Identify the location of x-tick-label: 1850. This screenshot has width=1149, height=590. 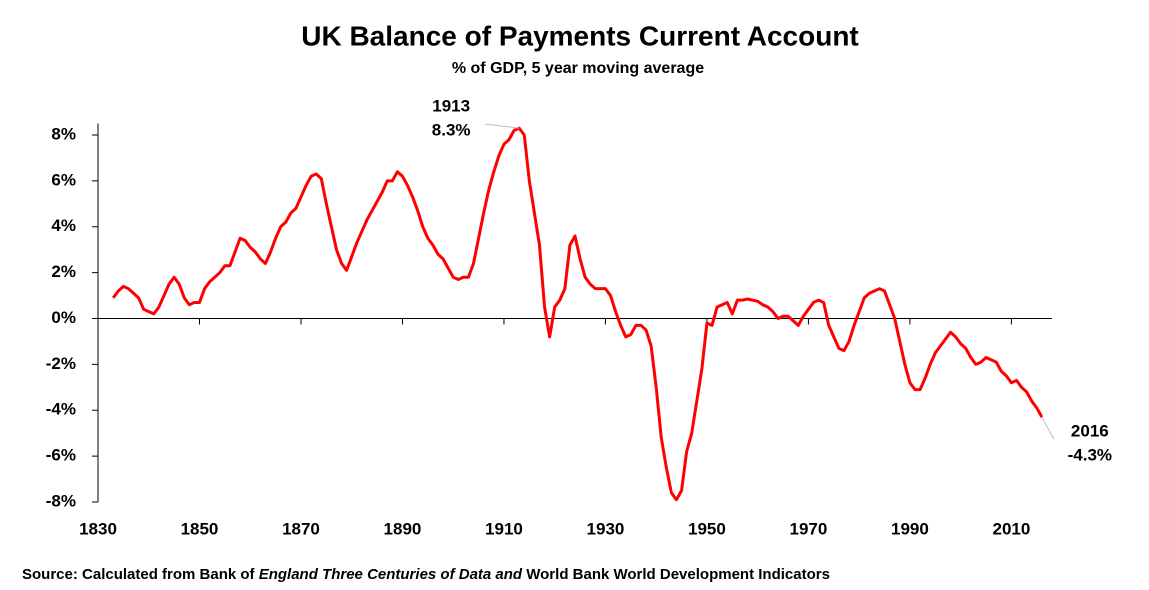
(200, 528).